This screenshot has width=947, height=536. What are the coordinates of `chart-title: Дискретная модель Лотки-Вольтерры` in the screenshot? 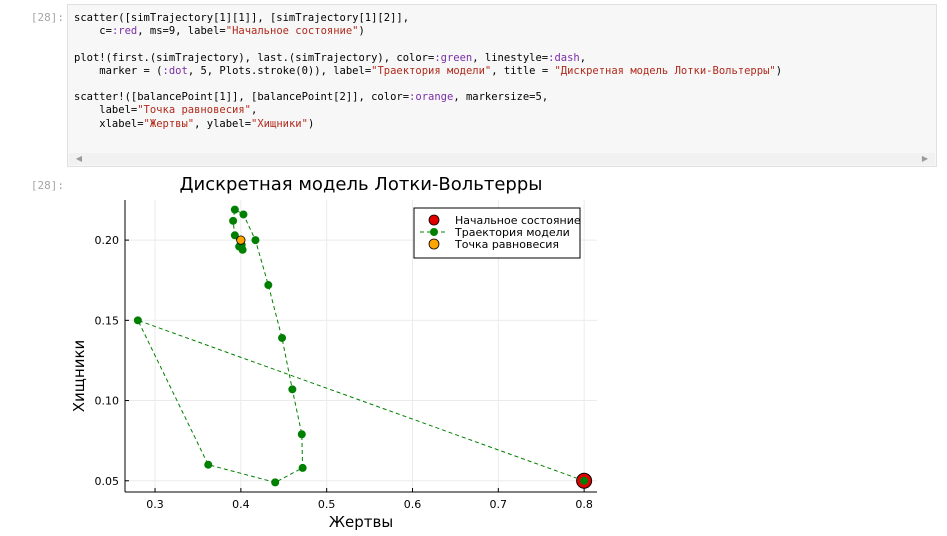 It's located at (360, 184).